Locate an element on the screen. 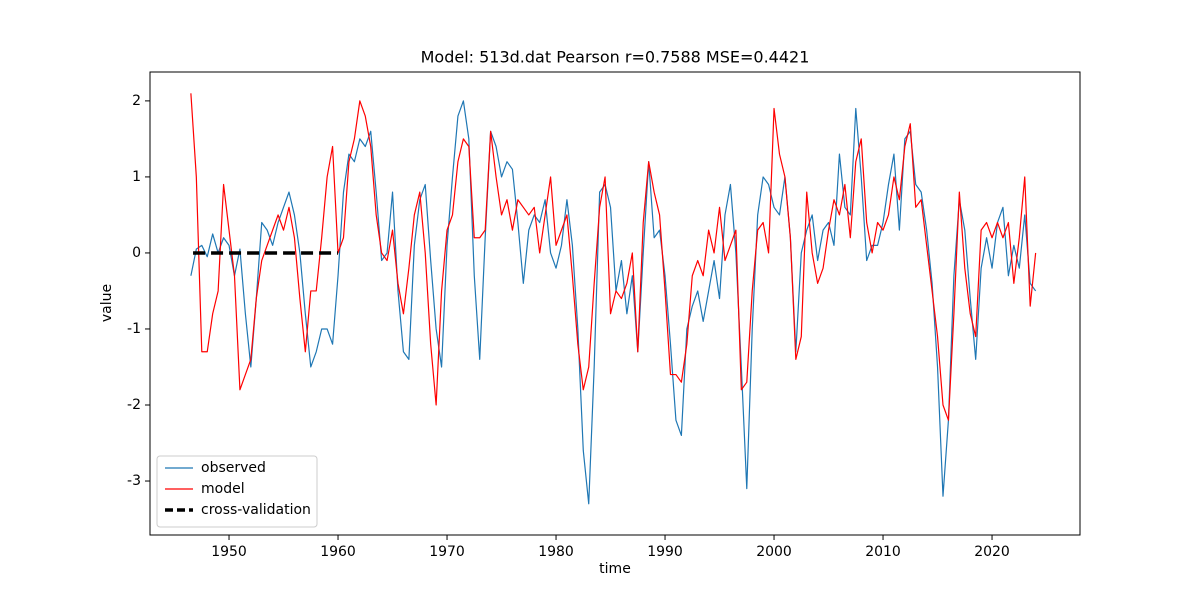  y-tick-label: -3 is located at coordinates (134, 481).